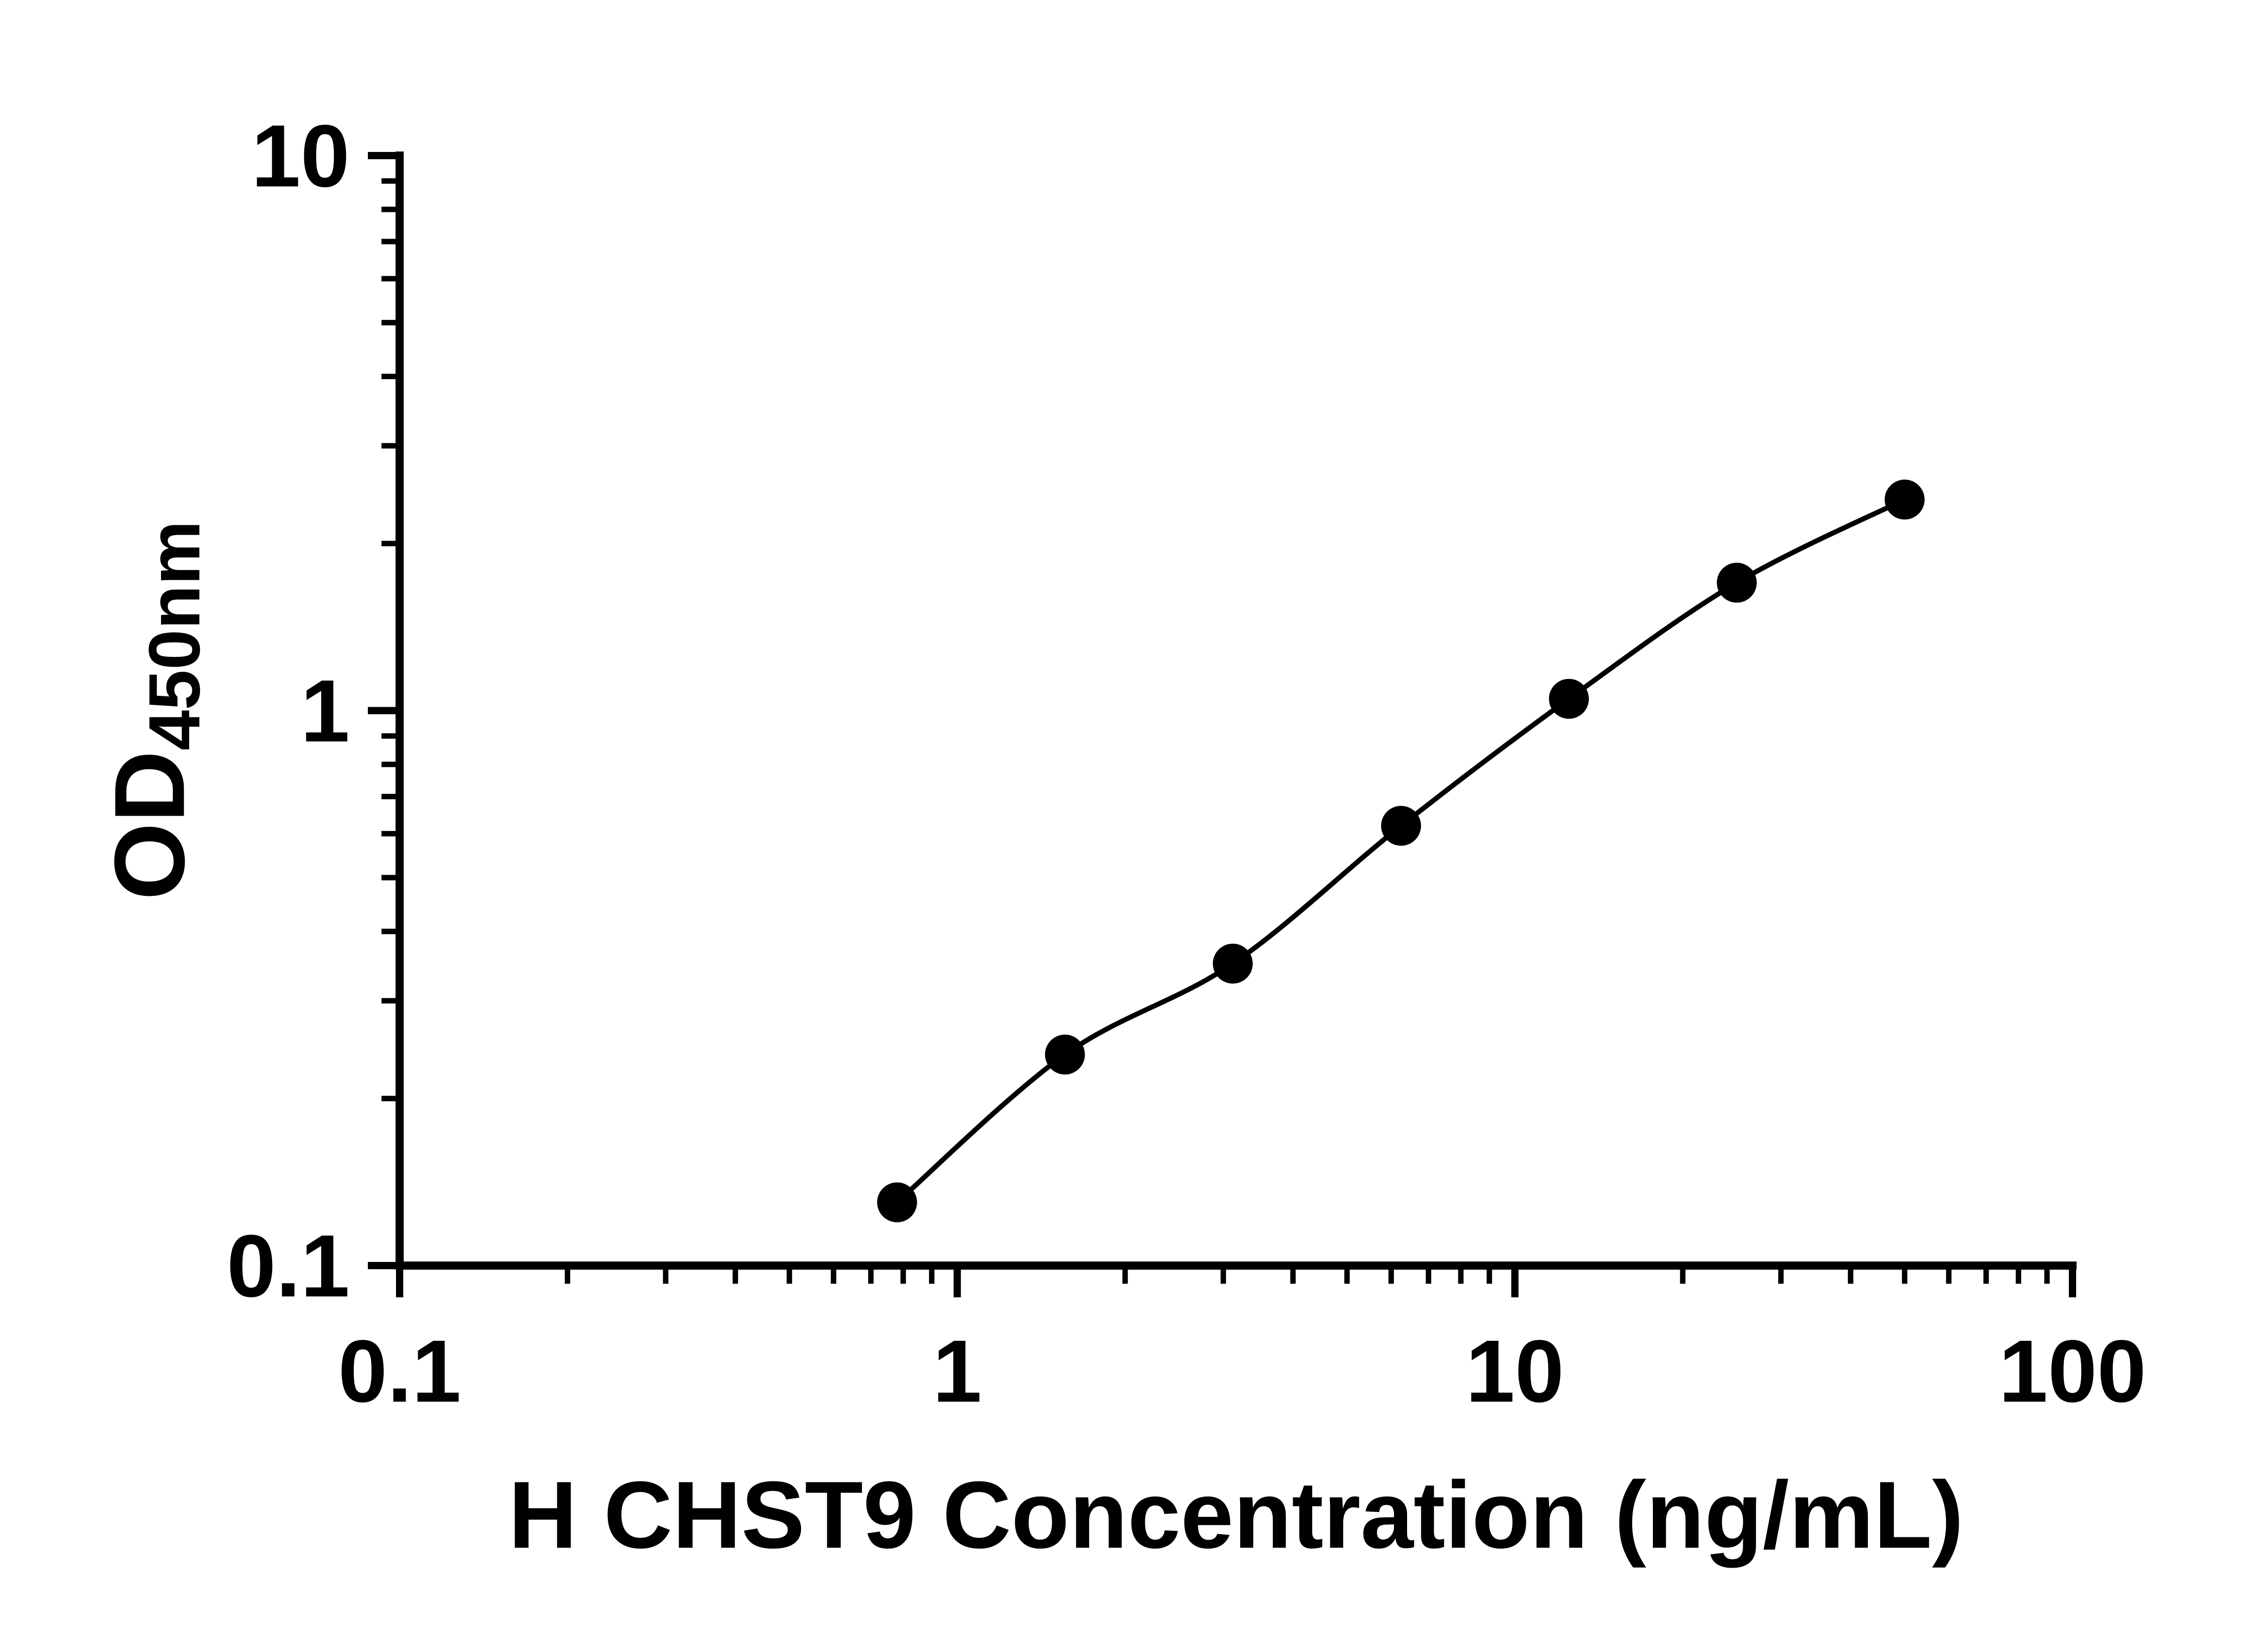 This screenshot has height=1633, width=2268. What do you see at coordinates (289, 1266) in the screenshot?
I see `y-tick-label: 0.1` at bounding box center [289, 1266].